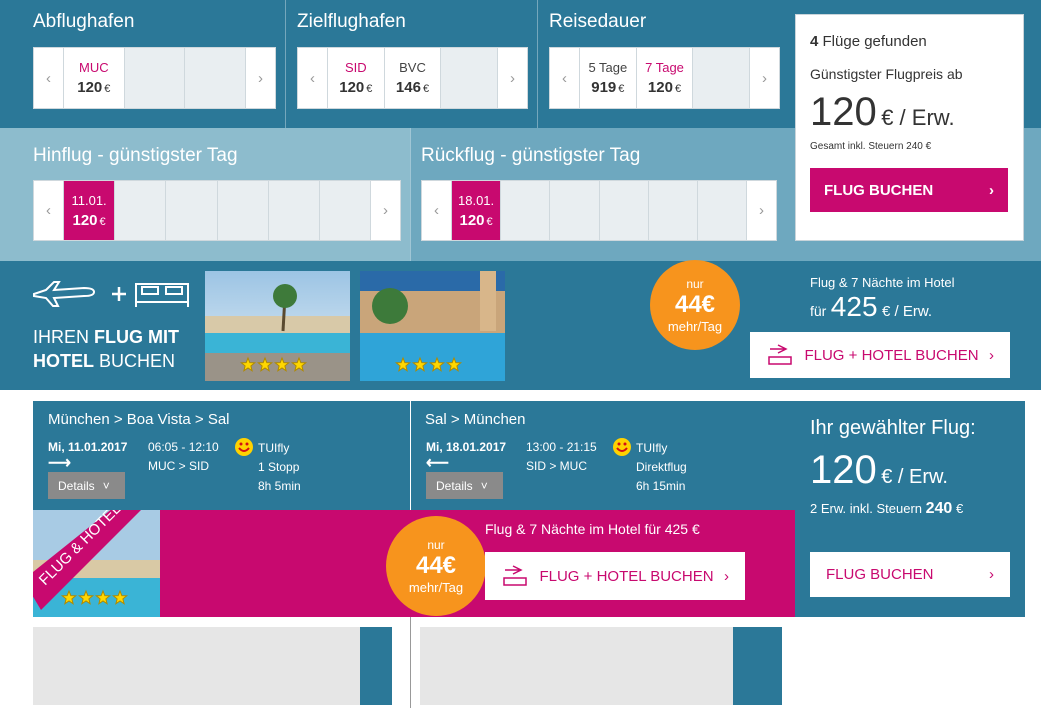 This screenshot has height=718, width=1041. Describe the element at coordinates (356, 78) in the screenshot. I see `option: SID 120 €` at that location.